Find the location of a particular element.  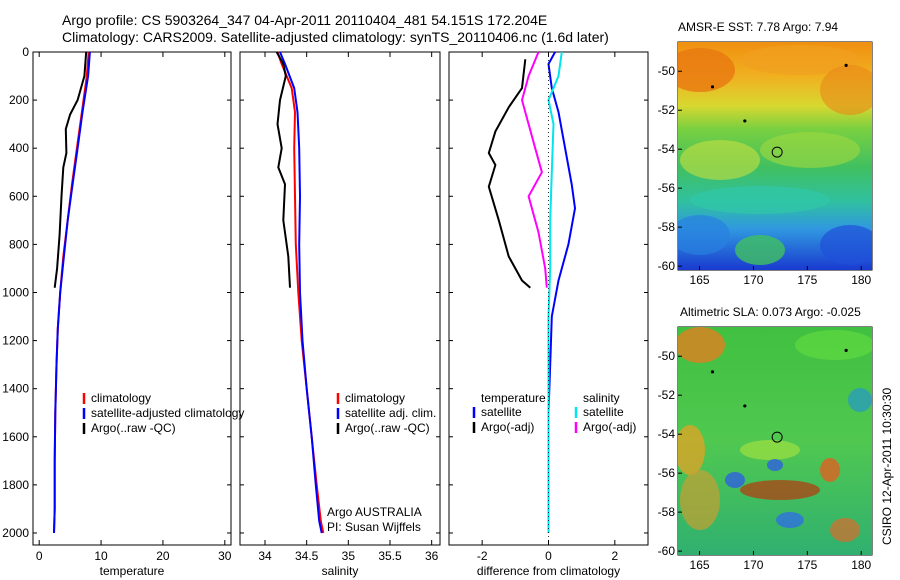

x-tick-label: 30 is located at coordinates (225, 556).